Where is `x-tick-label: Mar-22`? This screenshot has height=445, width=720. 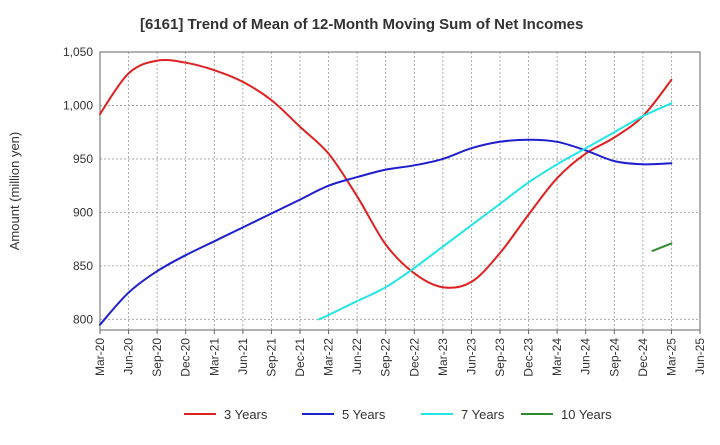
x-tick-label: Mar-22 is located at coordinates (329, 357).